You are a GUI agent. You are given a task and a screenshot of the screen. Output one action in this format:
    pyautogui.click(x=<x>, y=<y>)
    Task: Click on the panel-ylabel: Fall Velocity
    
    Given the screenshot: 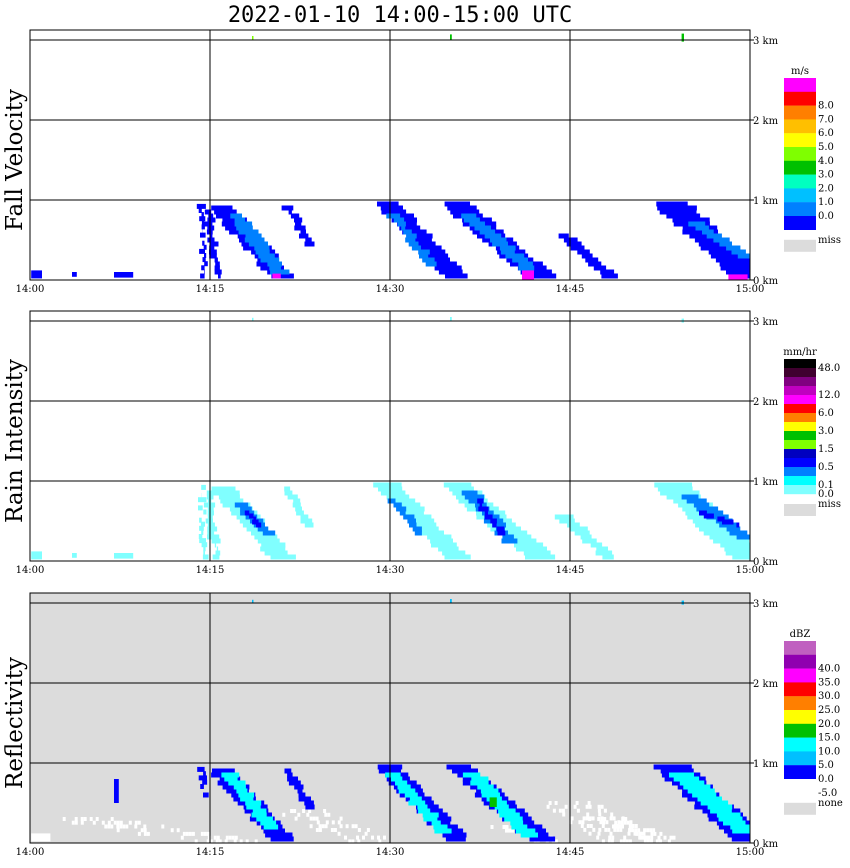 What is the action you would take?
    pyautogui.click(x=15, y=160)
    